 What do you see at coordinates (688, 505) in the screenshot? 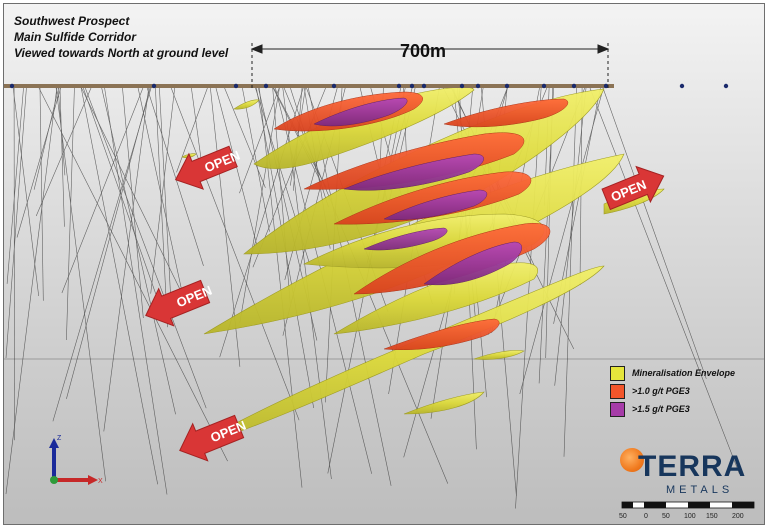
I see `metric-scale-bar` at bounding box center [688, 505].